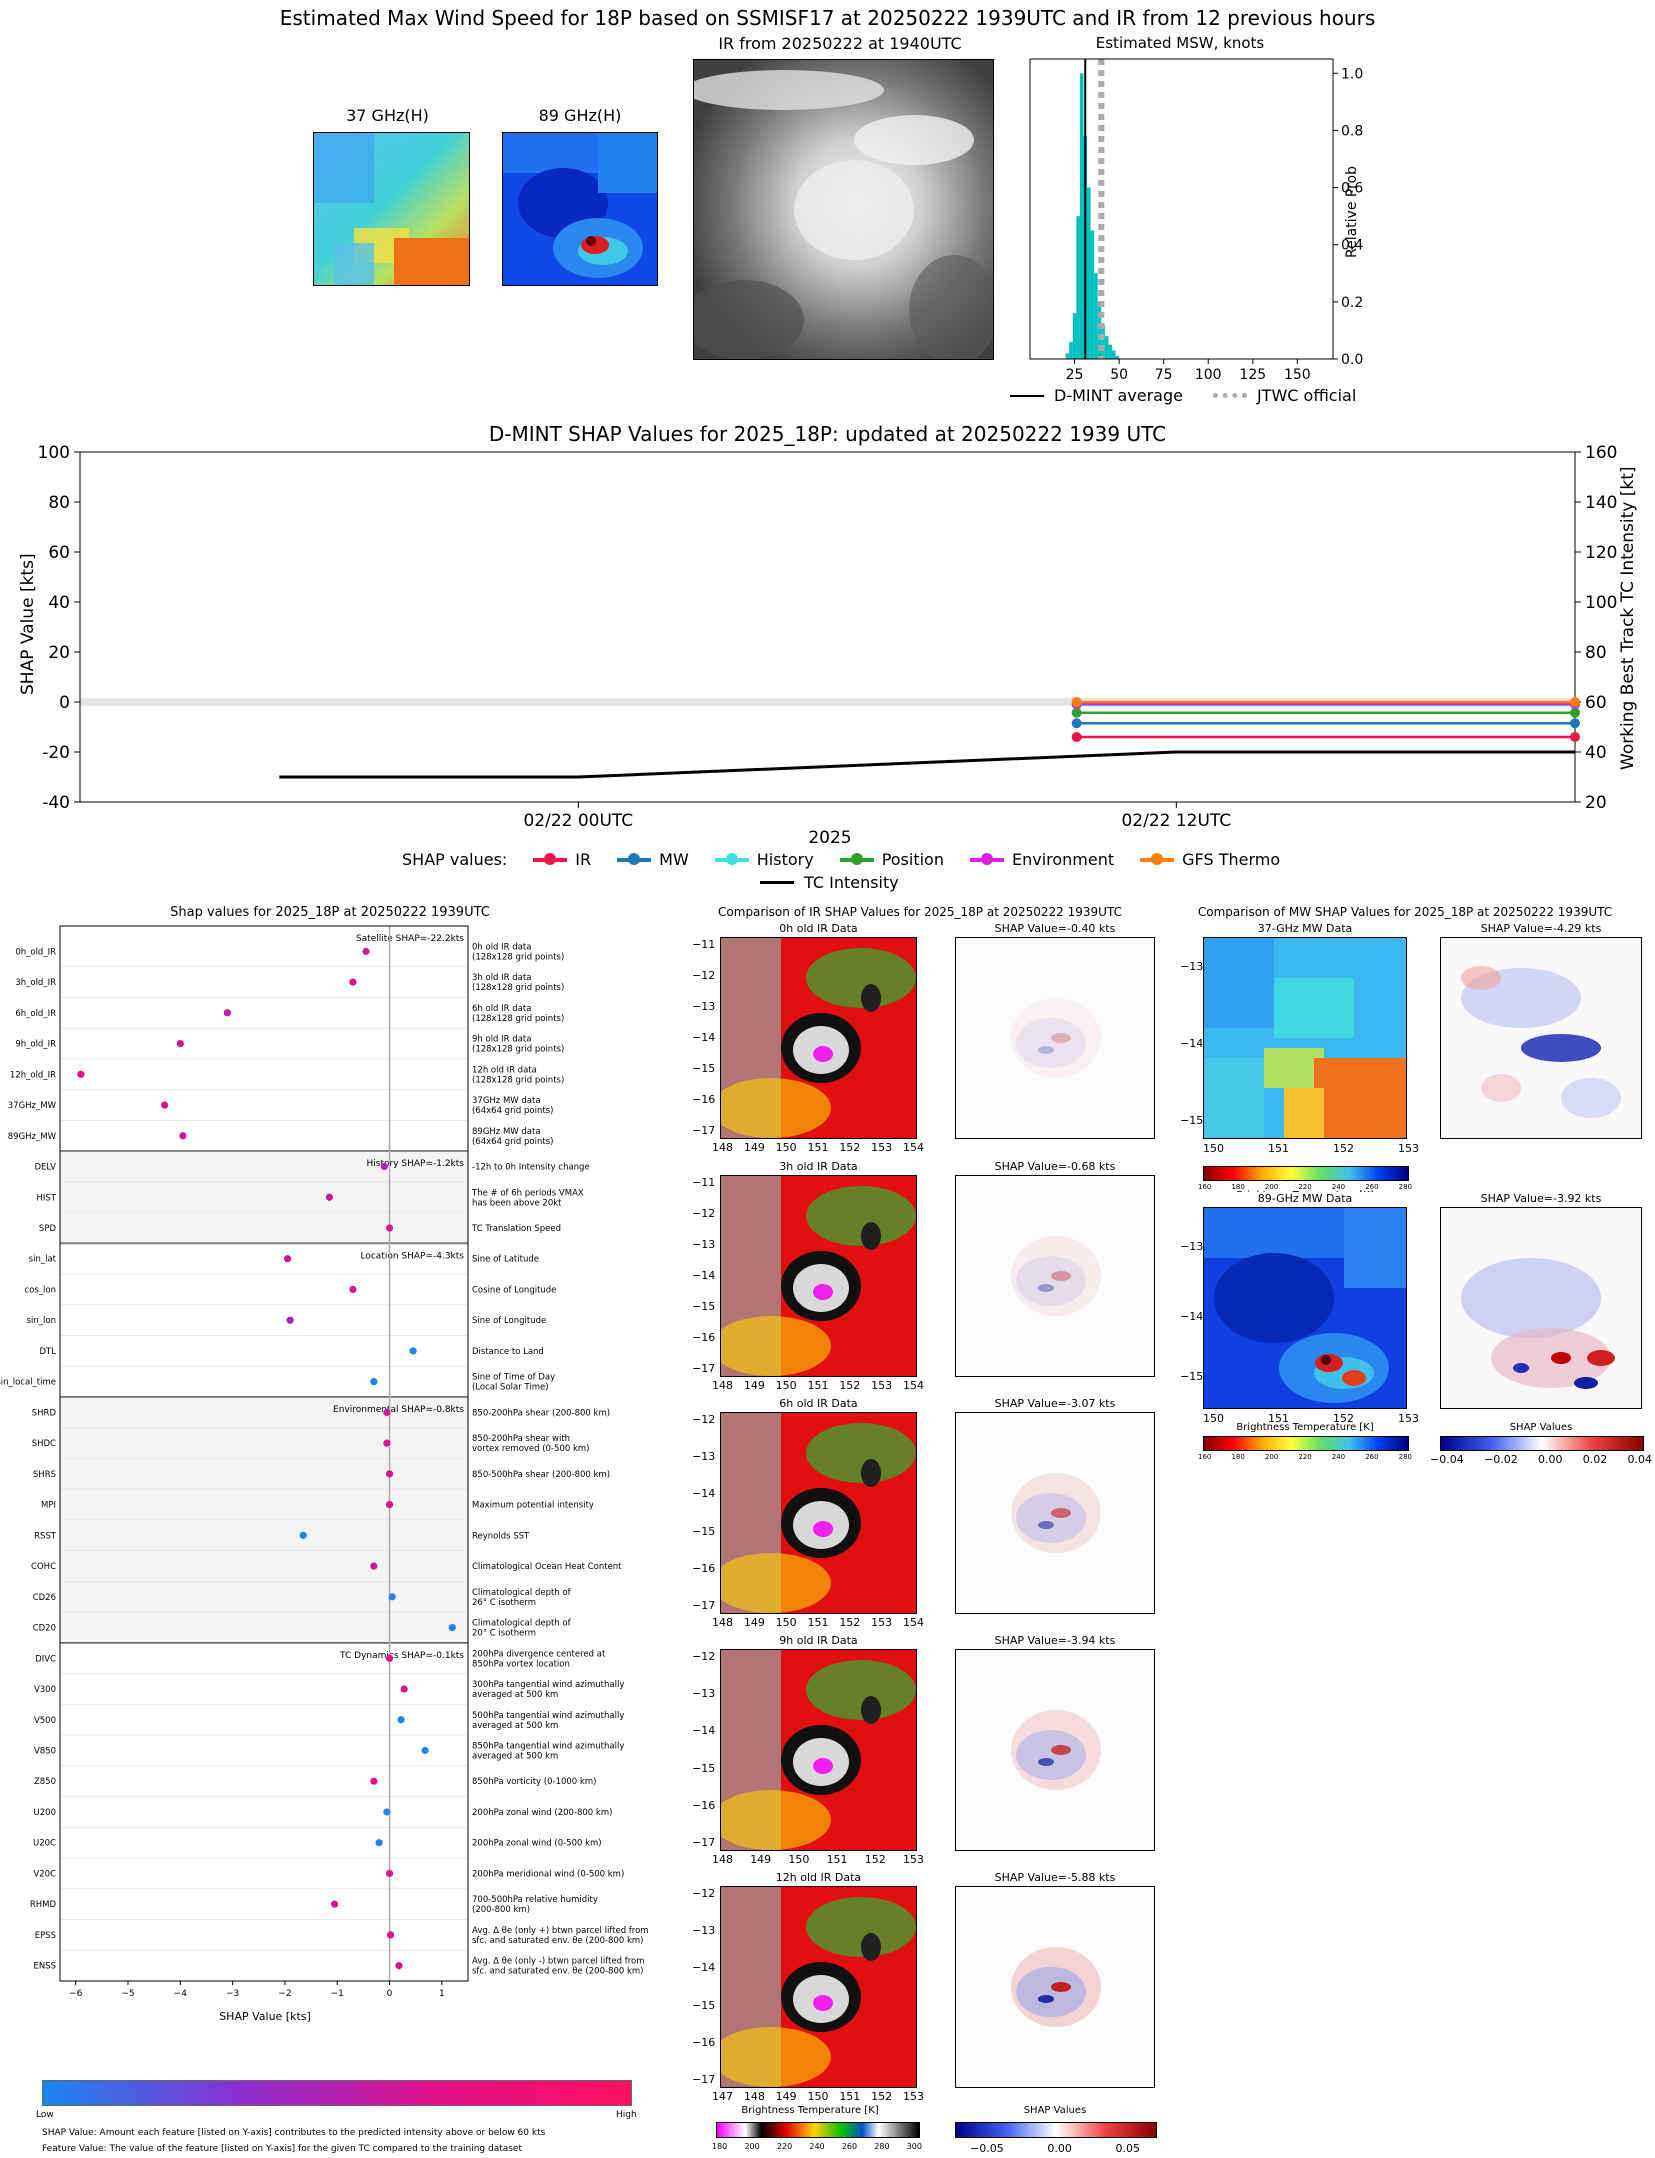  What do you see at coordinates (1542, 1443) in the screenshot?
I see `mw-shap-colorbar` at bounding box center [1542, 1443].